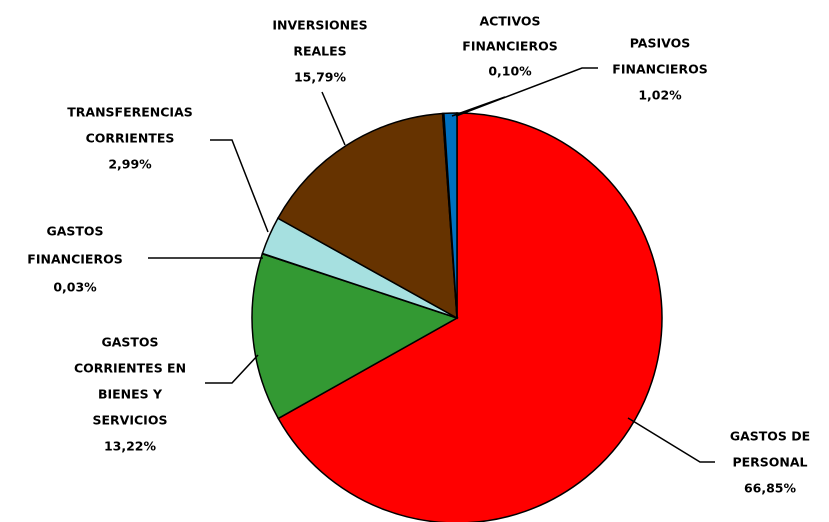  Describe the element at coordinates (509, 21) in the screenshot. I see `slice-label: ACTIVOS` at that location.